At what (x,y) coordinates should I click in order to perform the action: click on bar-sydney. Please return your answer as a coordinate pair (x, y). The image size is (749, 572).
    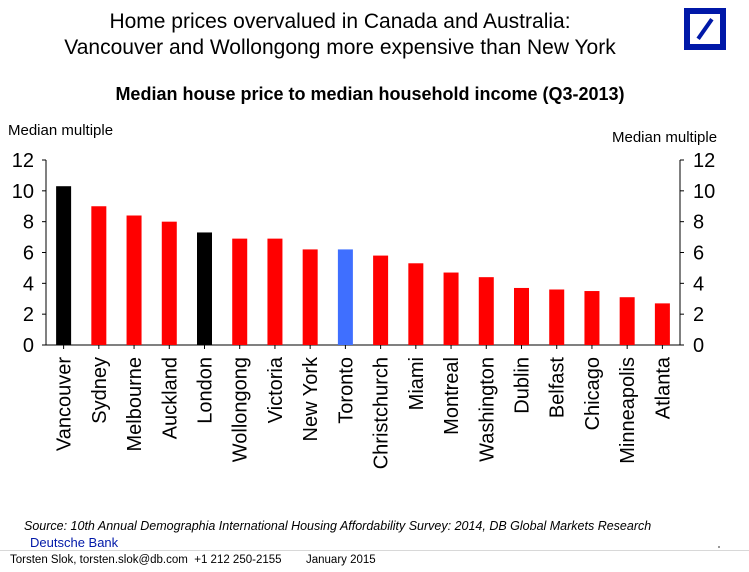
    Looking at the image, I should click on (99, 275).